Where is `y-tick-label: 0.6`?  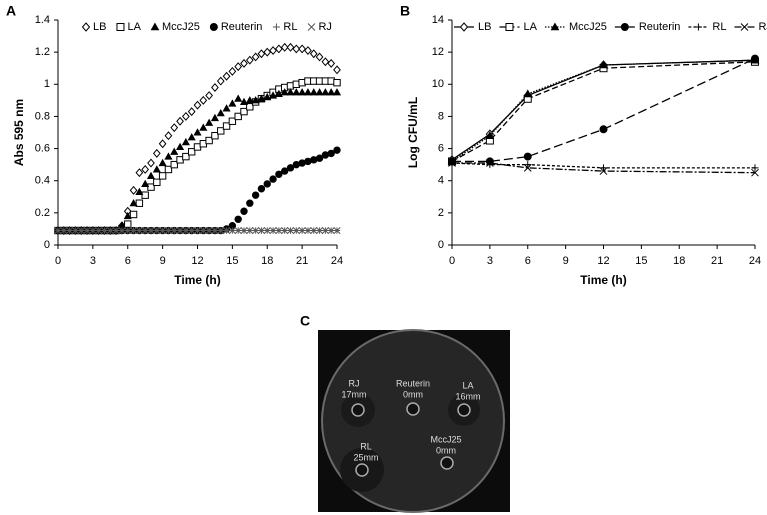 y-tick-label: 0.6 is located at coordinates (42, 148).